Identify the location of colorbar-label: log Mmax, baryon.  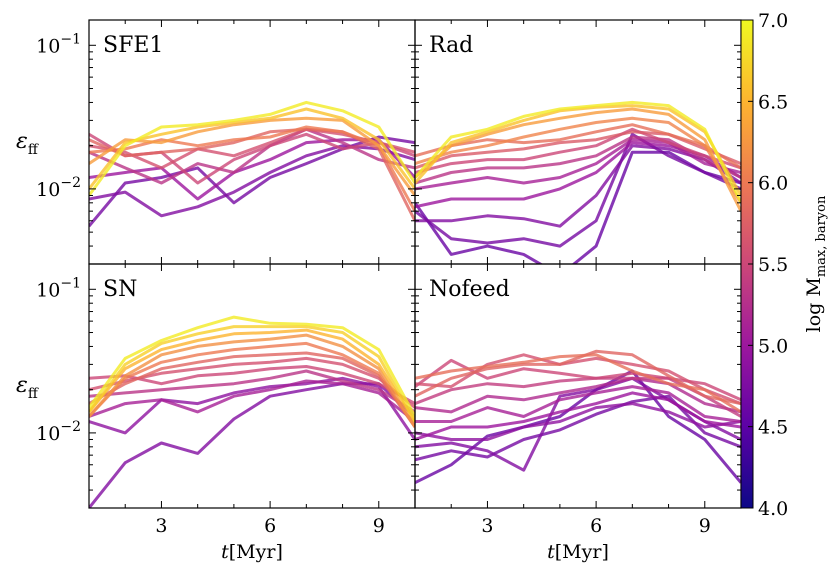
(816, 263).